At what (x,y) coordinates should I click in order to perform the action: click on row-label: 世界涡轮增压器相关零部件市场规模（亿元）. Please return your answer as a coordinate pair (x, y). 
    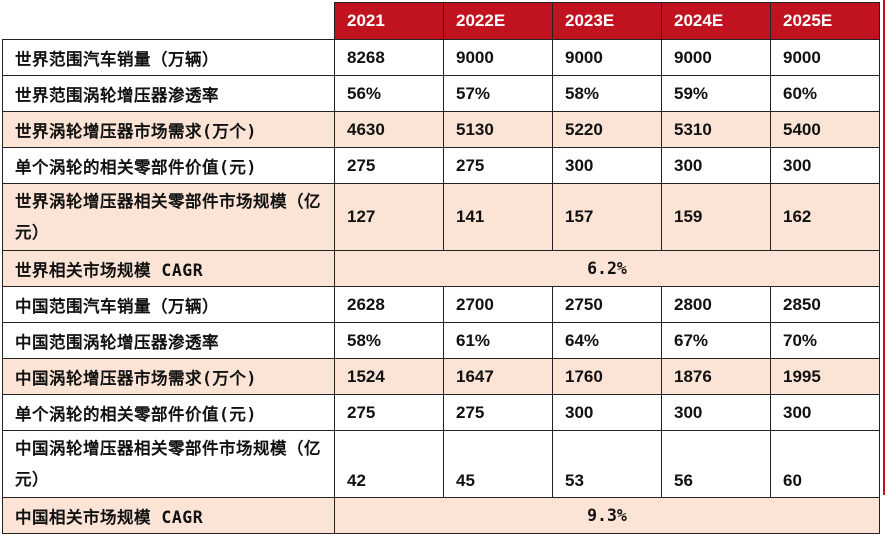
    Looking at the image, I should click on (168, 217).